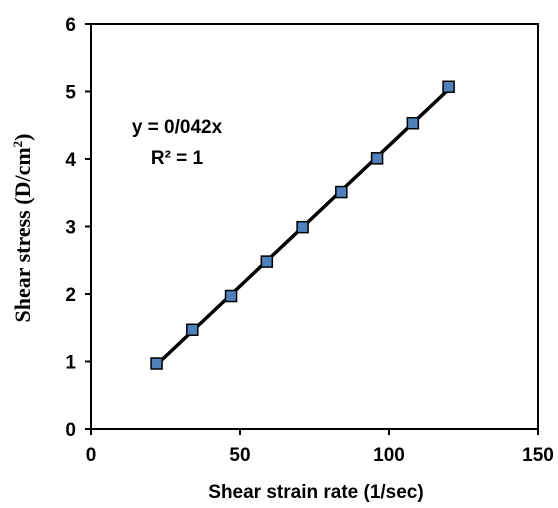  Describe the element at coordinates (320, 447) in the screenshot. I see `x-axis-ticks: 0 50 100 150` at that location.